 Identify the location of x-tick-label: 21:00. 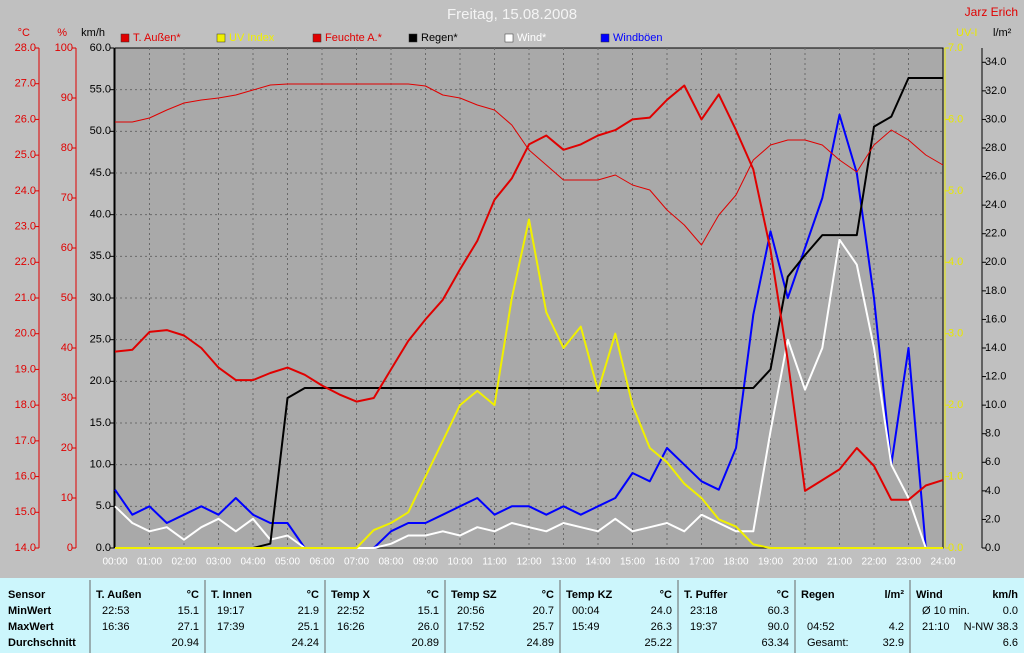
(839, 562).